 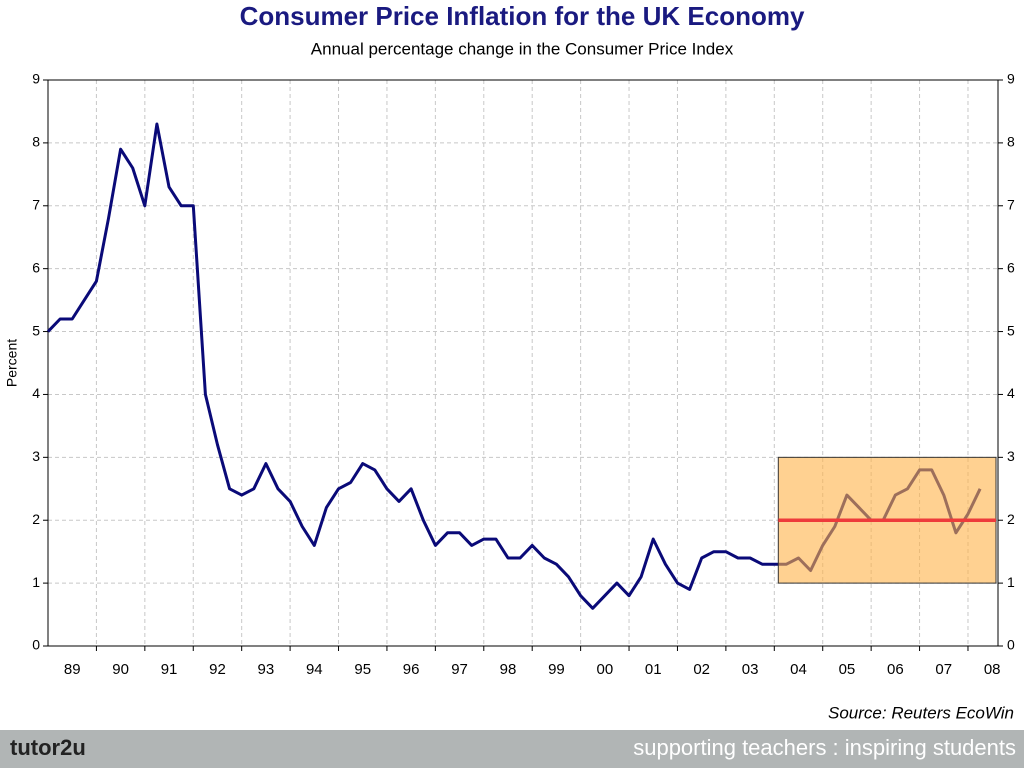 What do you see at coordinates (36, 393) in the screenshot?
I see `y-tick-label: 4` at bounding box center [36, 393].